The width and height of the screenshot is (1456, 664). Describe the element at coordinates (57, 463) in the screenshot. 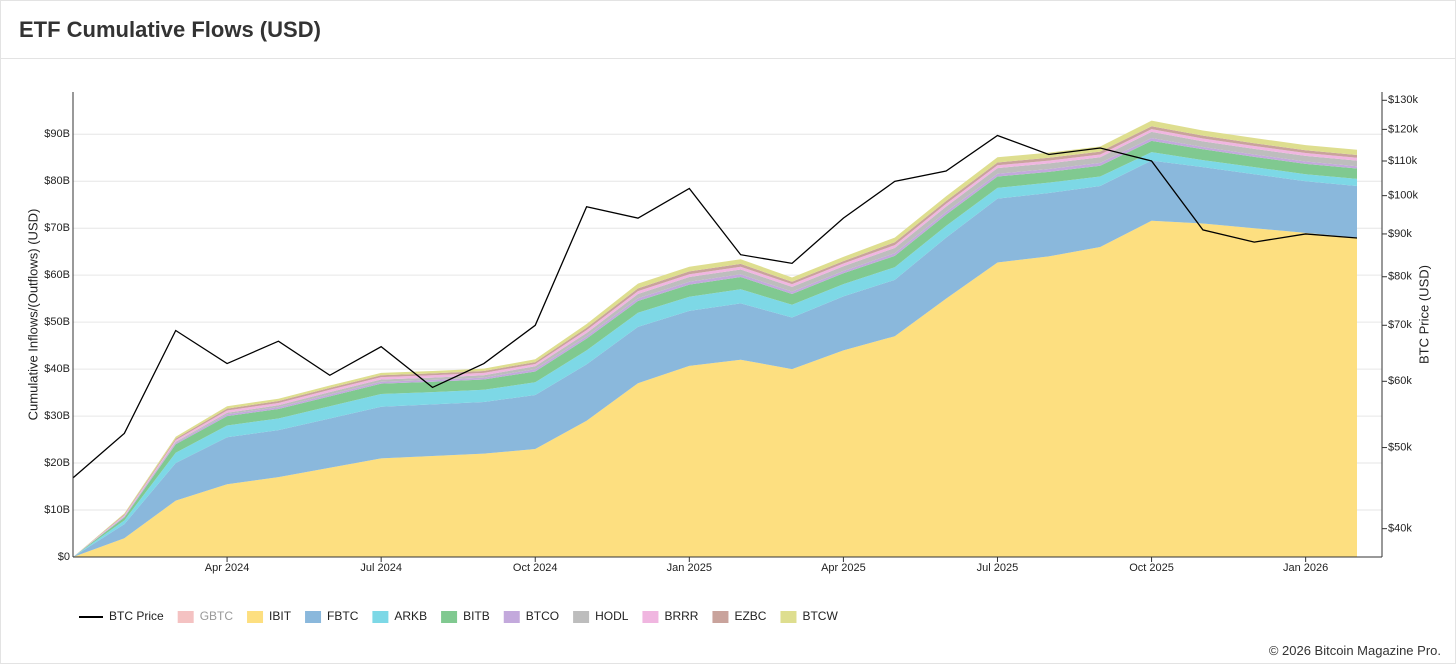

I see `y-tick-label: $20B` at that location.